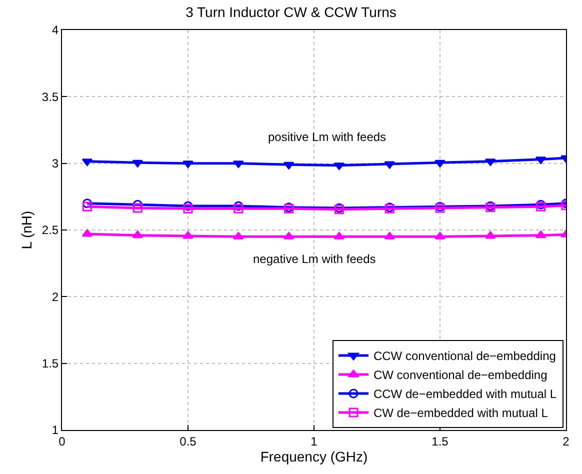 Image resolution: width=582 pixels, height=474 pixels. Describe the element at coordinates (440, 441) in the screenshot. I see `x-tick-label: 1.5` at that location.